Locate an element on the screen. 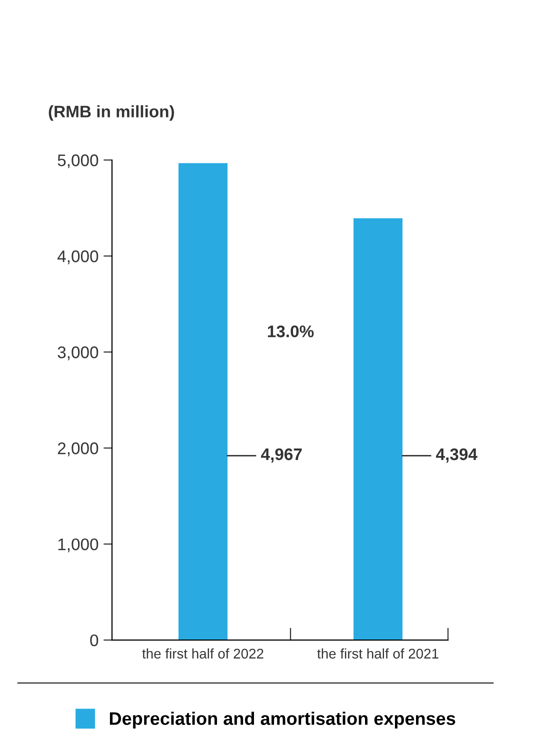 The image size is (560, 734). x-tick-label: the first half of 2021 is located at coordinates (377, 653).